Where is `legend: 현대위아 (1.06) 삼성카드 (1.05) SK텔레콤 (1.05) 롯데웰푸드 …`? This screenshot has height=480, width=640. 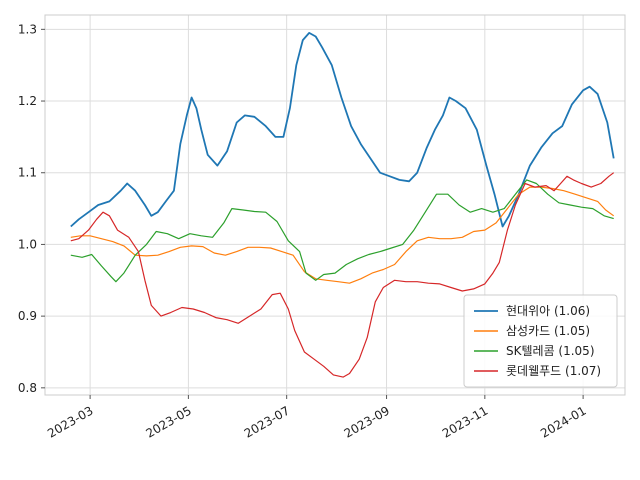
legend: 현대위아 (1.06) 삼성카드 (1.05) SK텔레콤 (1.05) 롯데웰푸드 … is located at coordinates (540, 341).